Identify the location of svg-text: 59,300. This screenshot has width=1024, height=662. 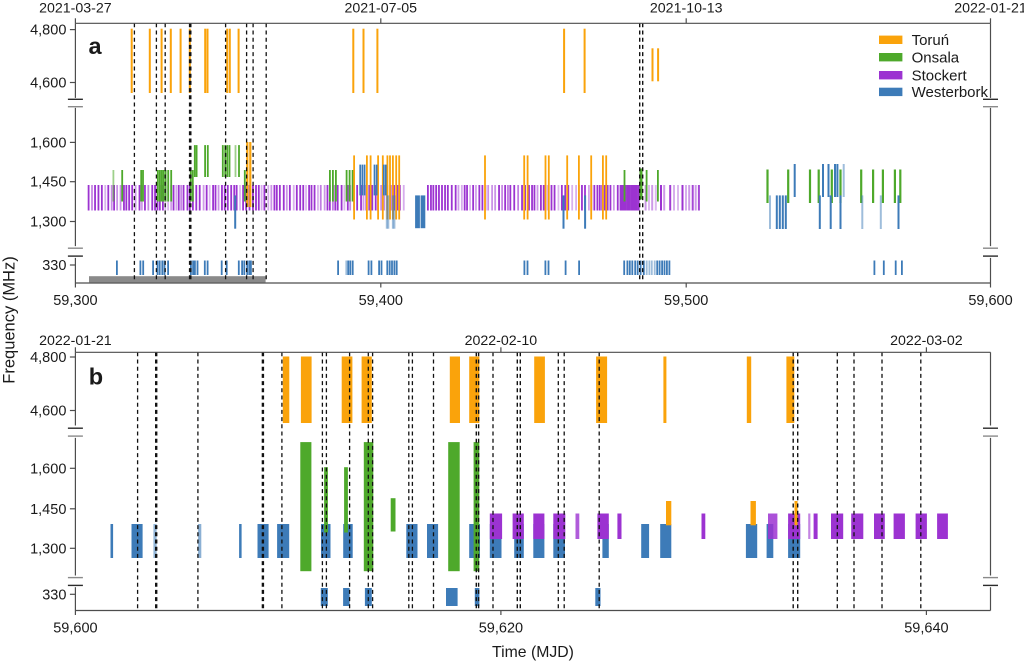
(75, 301).